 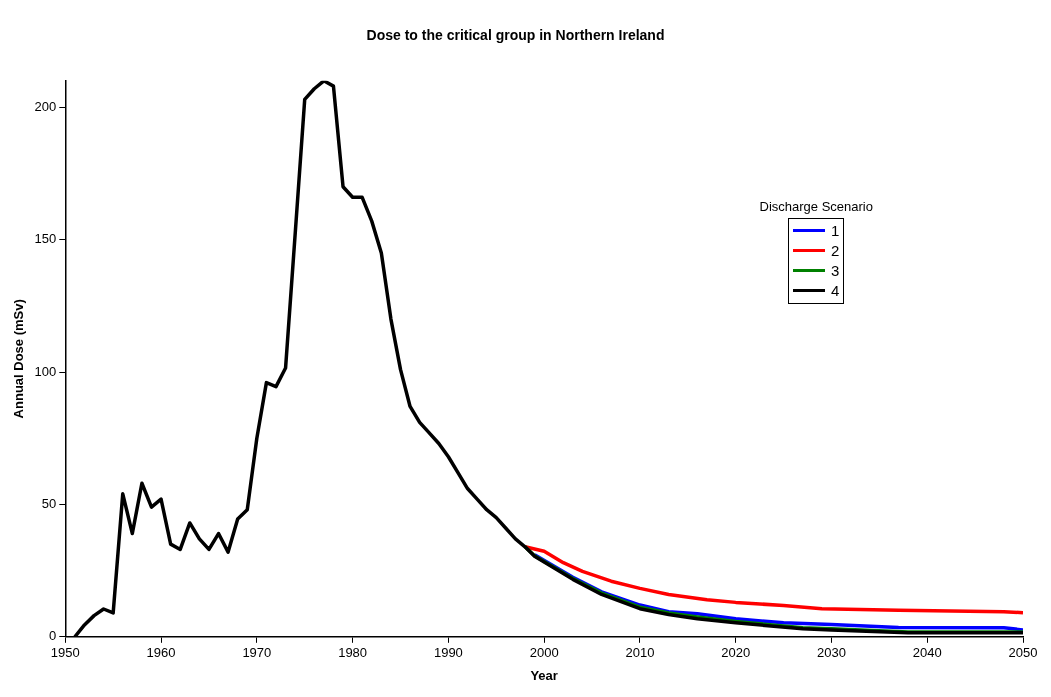 What do you see at coordinates (835, 231) in the screenshot?
I see `legend-label: 1` at bounding box center [835, 231].